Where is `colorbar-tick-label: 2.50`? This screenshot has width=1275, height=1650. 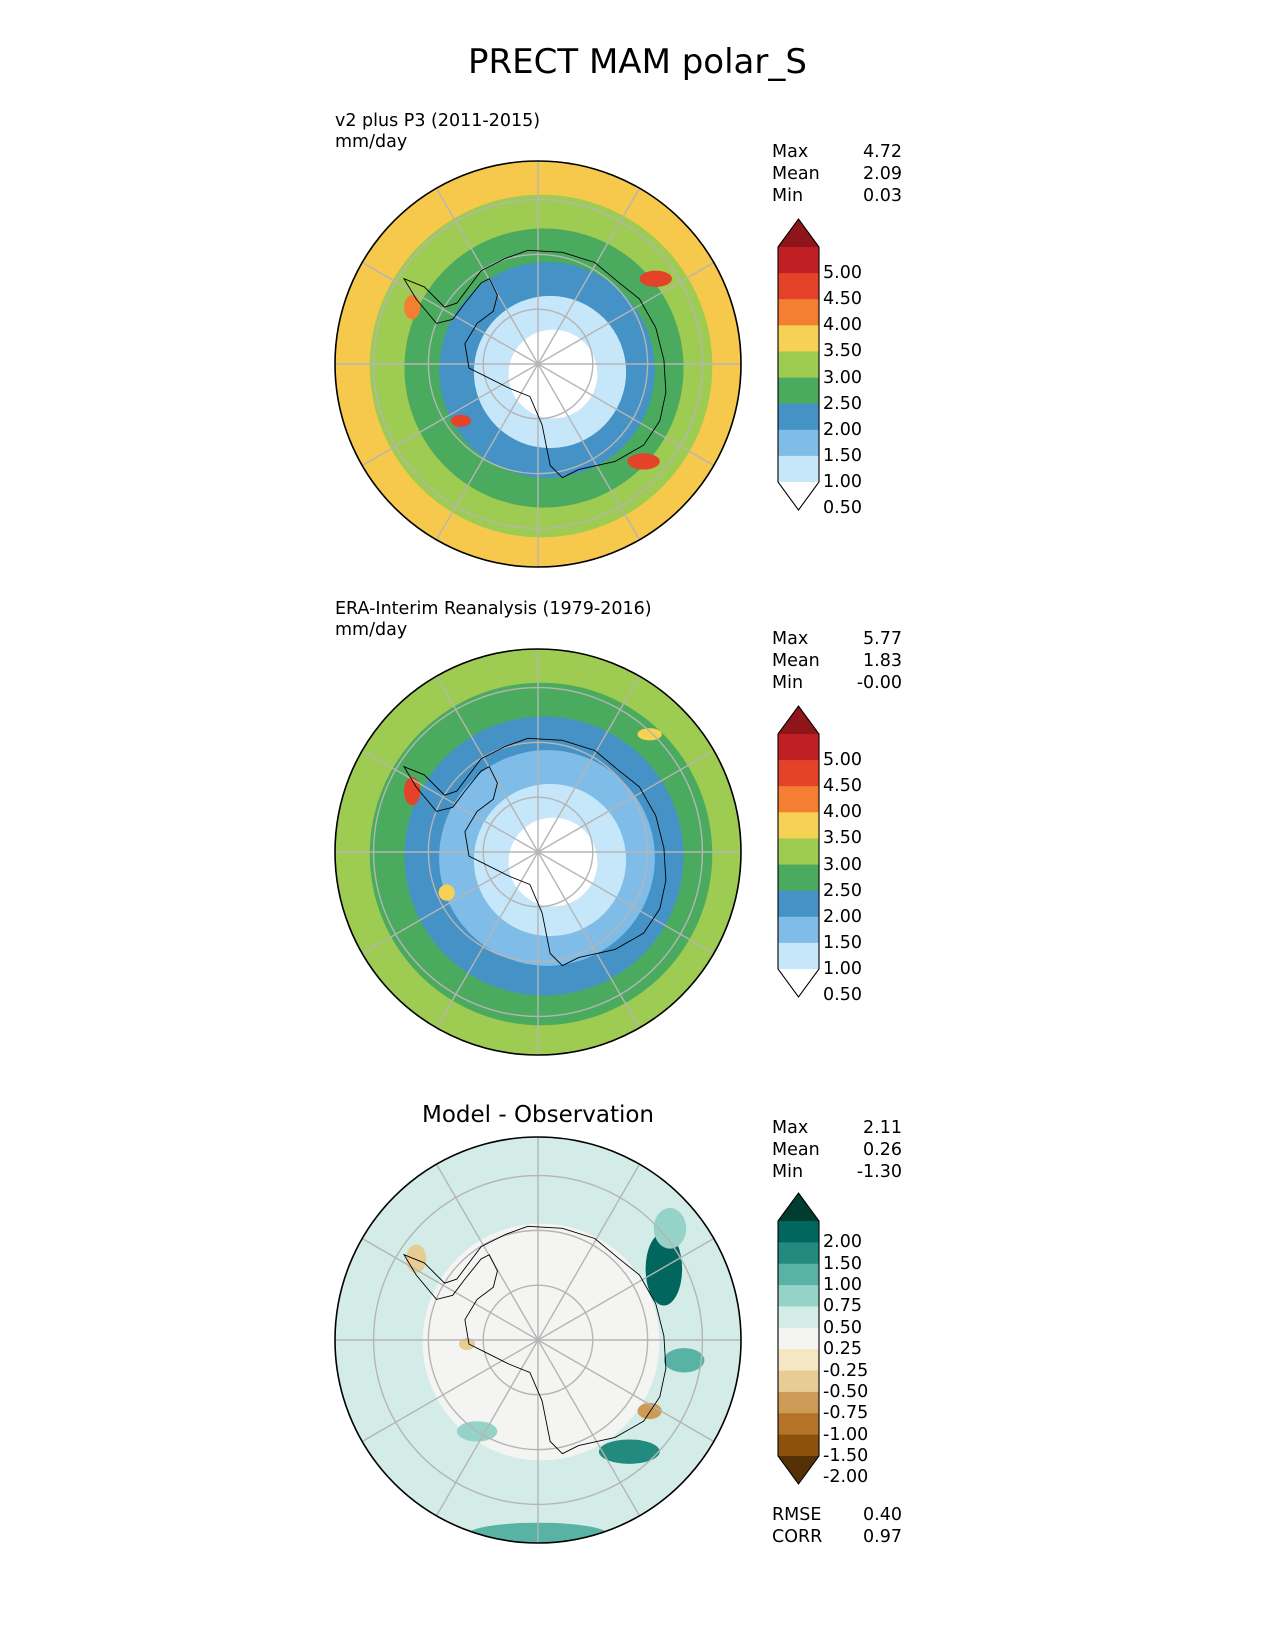
colorbar-tick-label: 2.50 is located at coordinates (842, 403).